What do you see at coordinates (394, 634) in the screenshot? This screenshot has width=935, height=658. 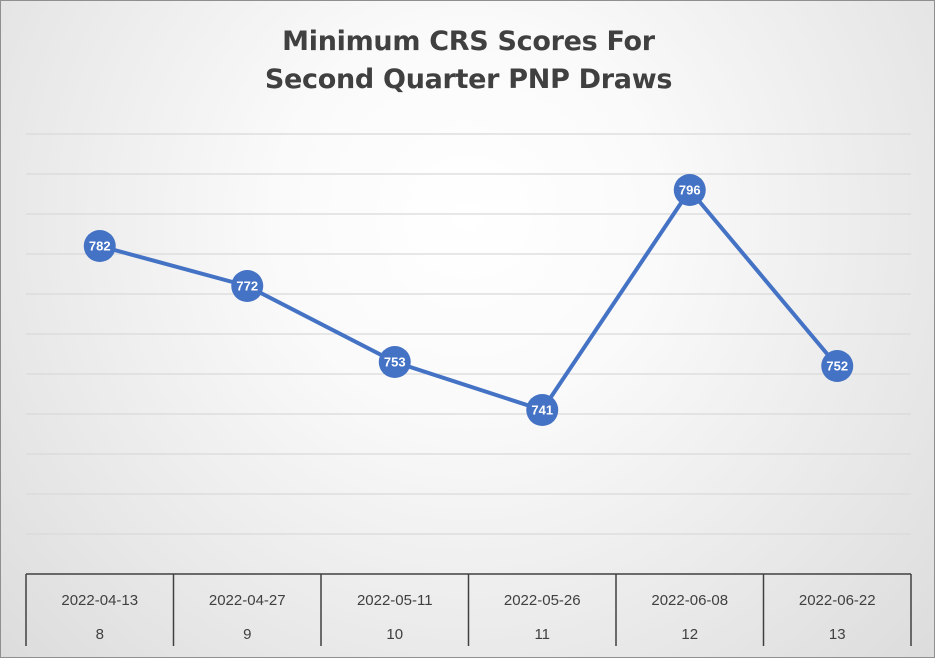 I see `draw-number-label: 10` at bounding box center [394, 634].